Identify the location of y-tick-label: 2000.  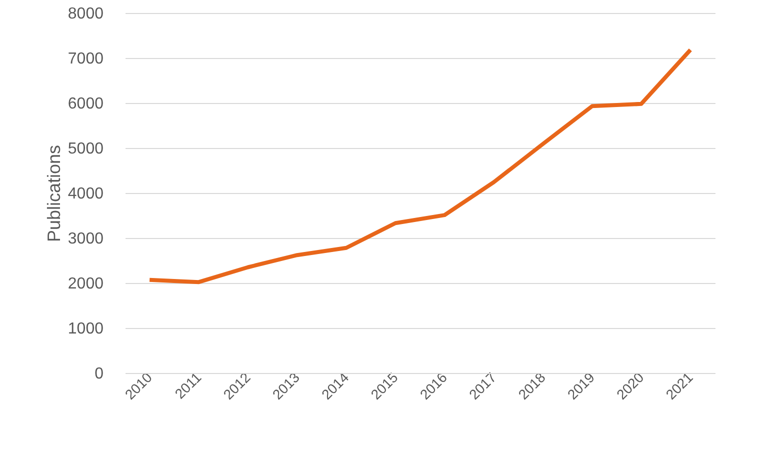
(86, 284).